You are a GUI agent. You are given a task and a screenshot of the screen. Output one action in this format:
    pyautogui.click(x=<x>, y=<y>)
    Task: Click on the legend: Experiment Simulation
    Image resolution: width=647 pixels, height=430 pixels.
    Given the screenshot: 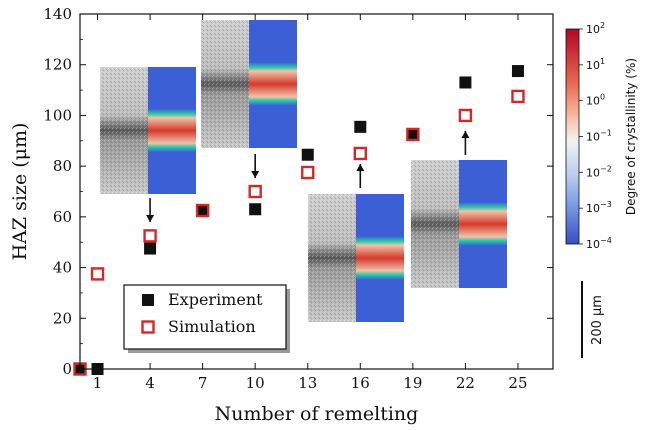 What is the action you would take?
    pyautogui.click(x=206, y=318)
    